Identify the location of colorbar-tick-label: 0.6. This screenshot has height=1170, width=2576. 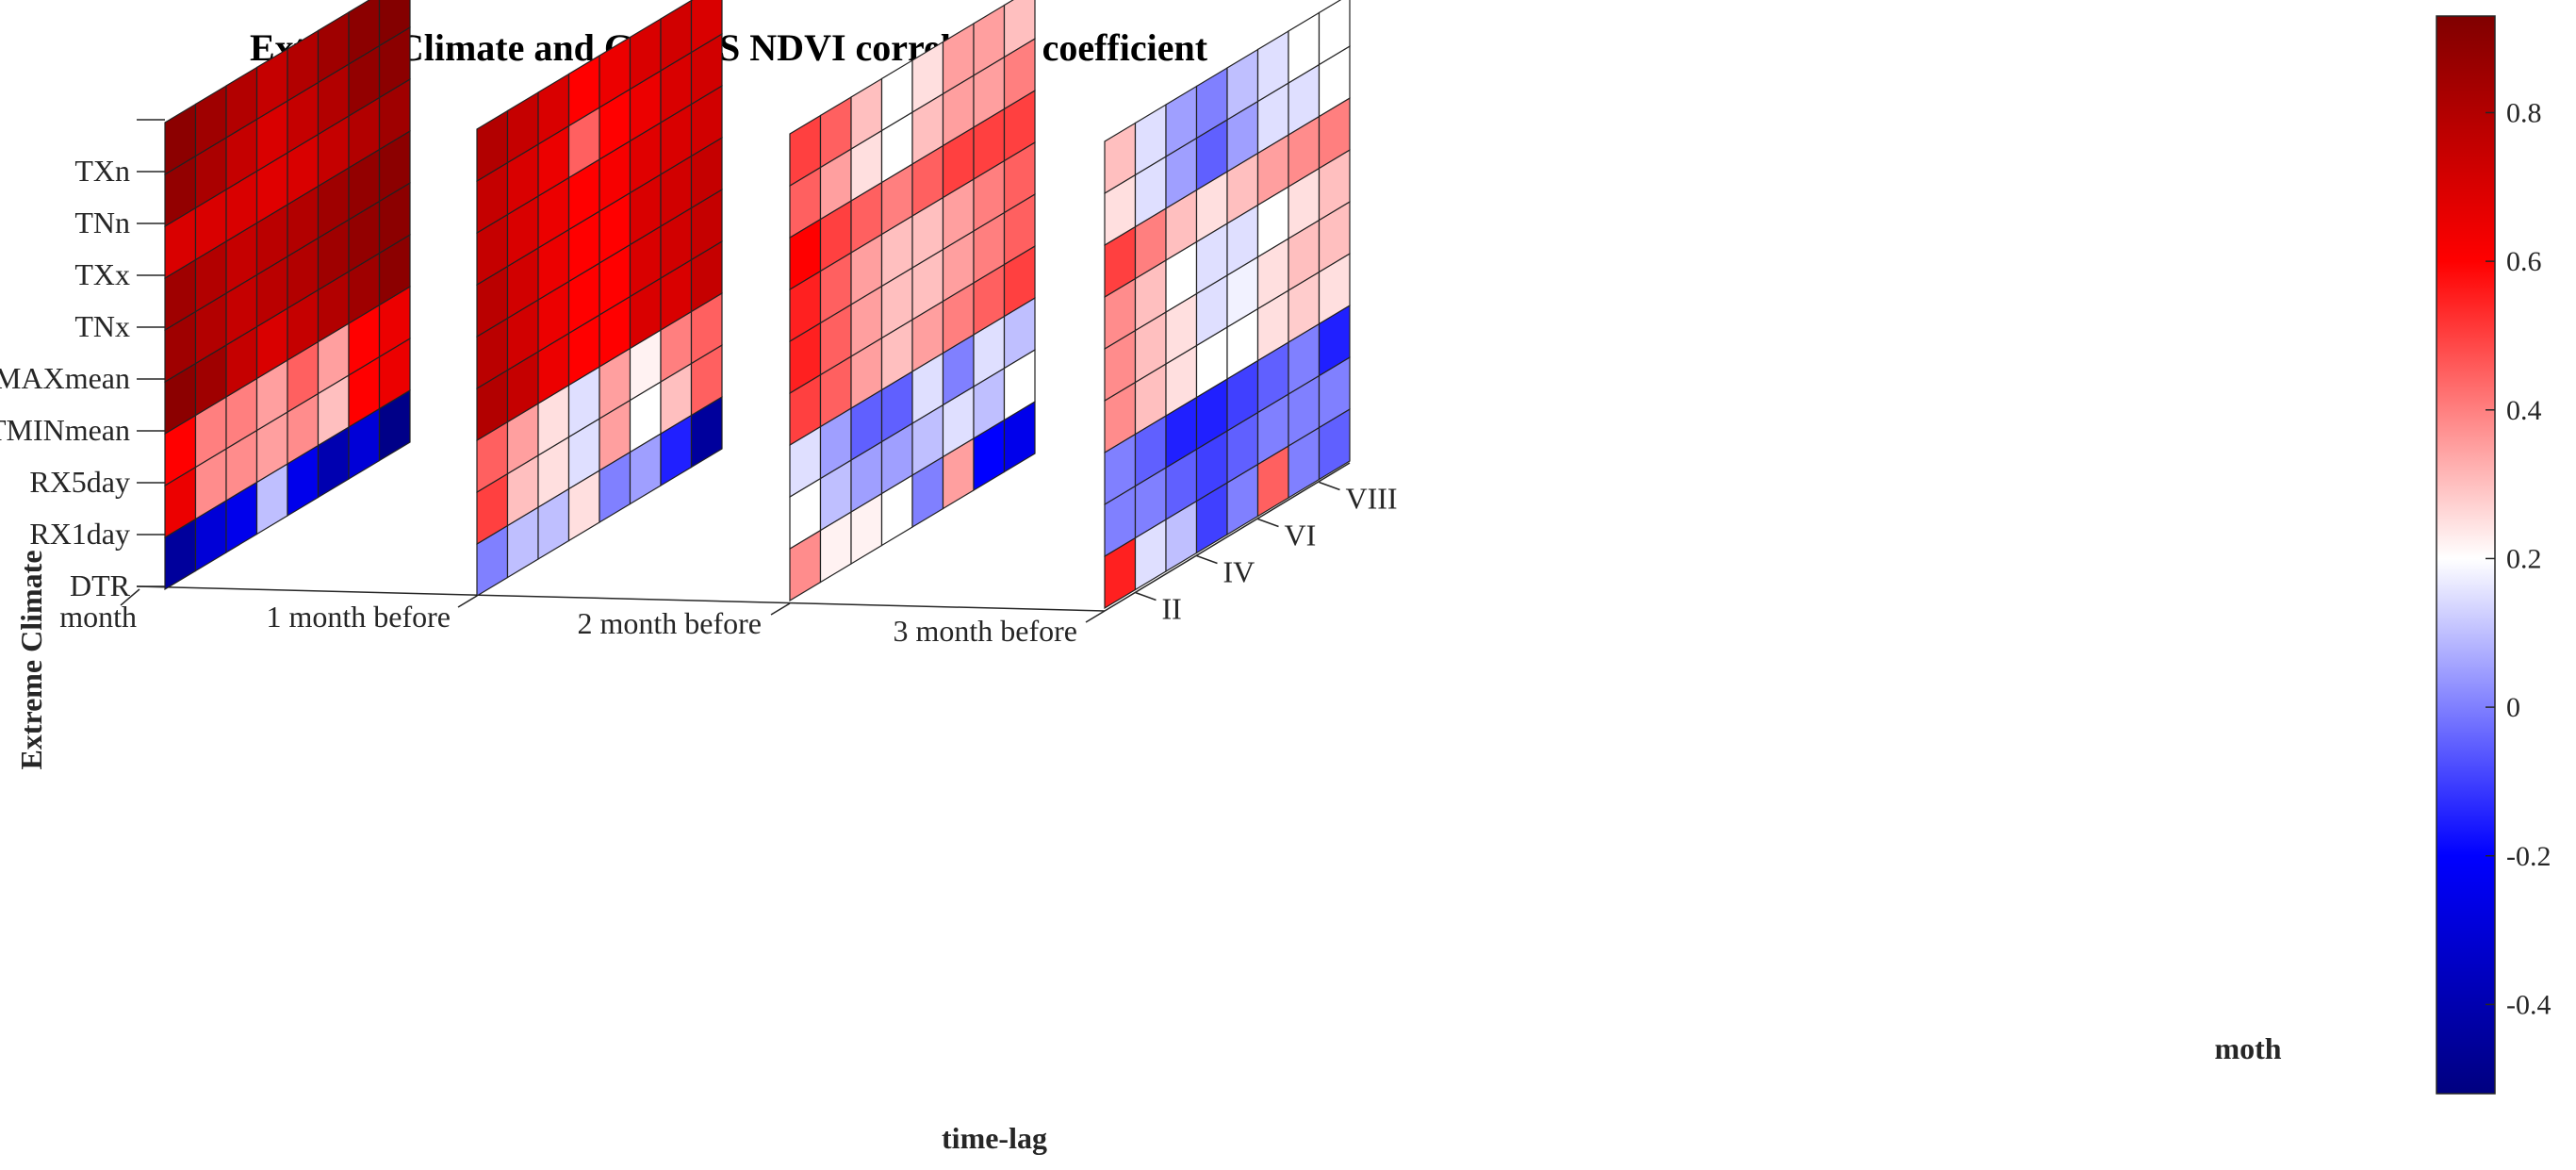
(2524, 261).